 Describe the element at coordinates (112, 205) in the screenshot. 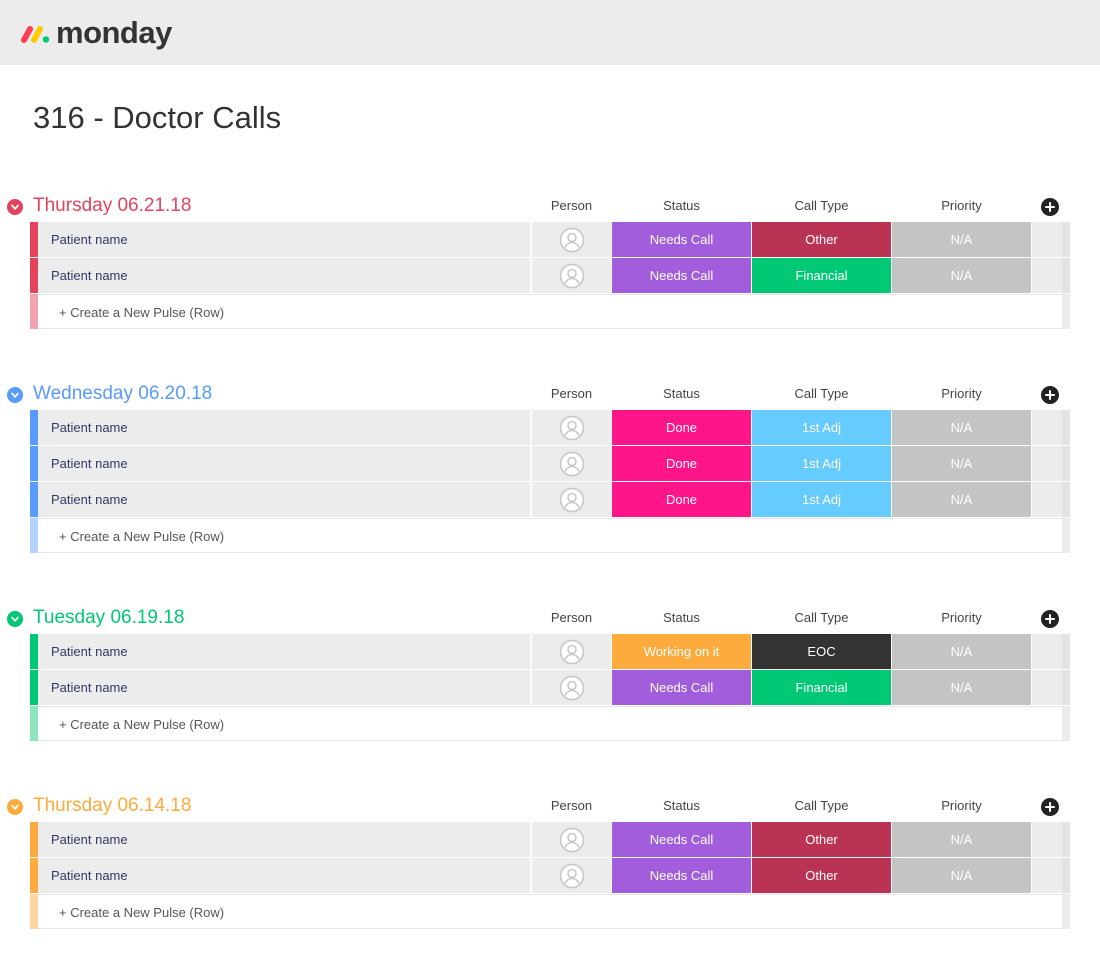

I see `group-title: Thursday 06.21.18` at that location.